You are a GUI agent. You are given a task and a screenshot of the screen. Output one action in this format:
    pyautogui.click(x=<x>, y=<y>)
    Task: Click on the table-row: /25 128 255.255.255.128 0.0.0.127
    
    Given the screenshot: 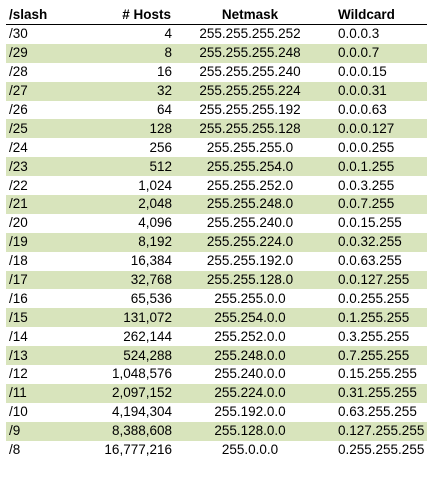 What is the action you would take?
    pyautogui.click(x=217, y=129)
    